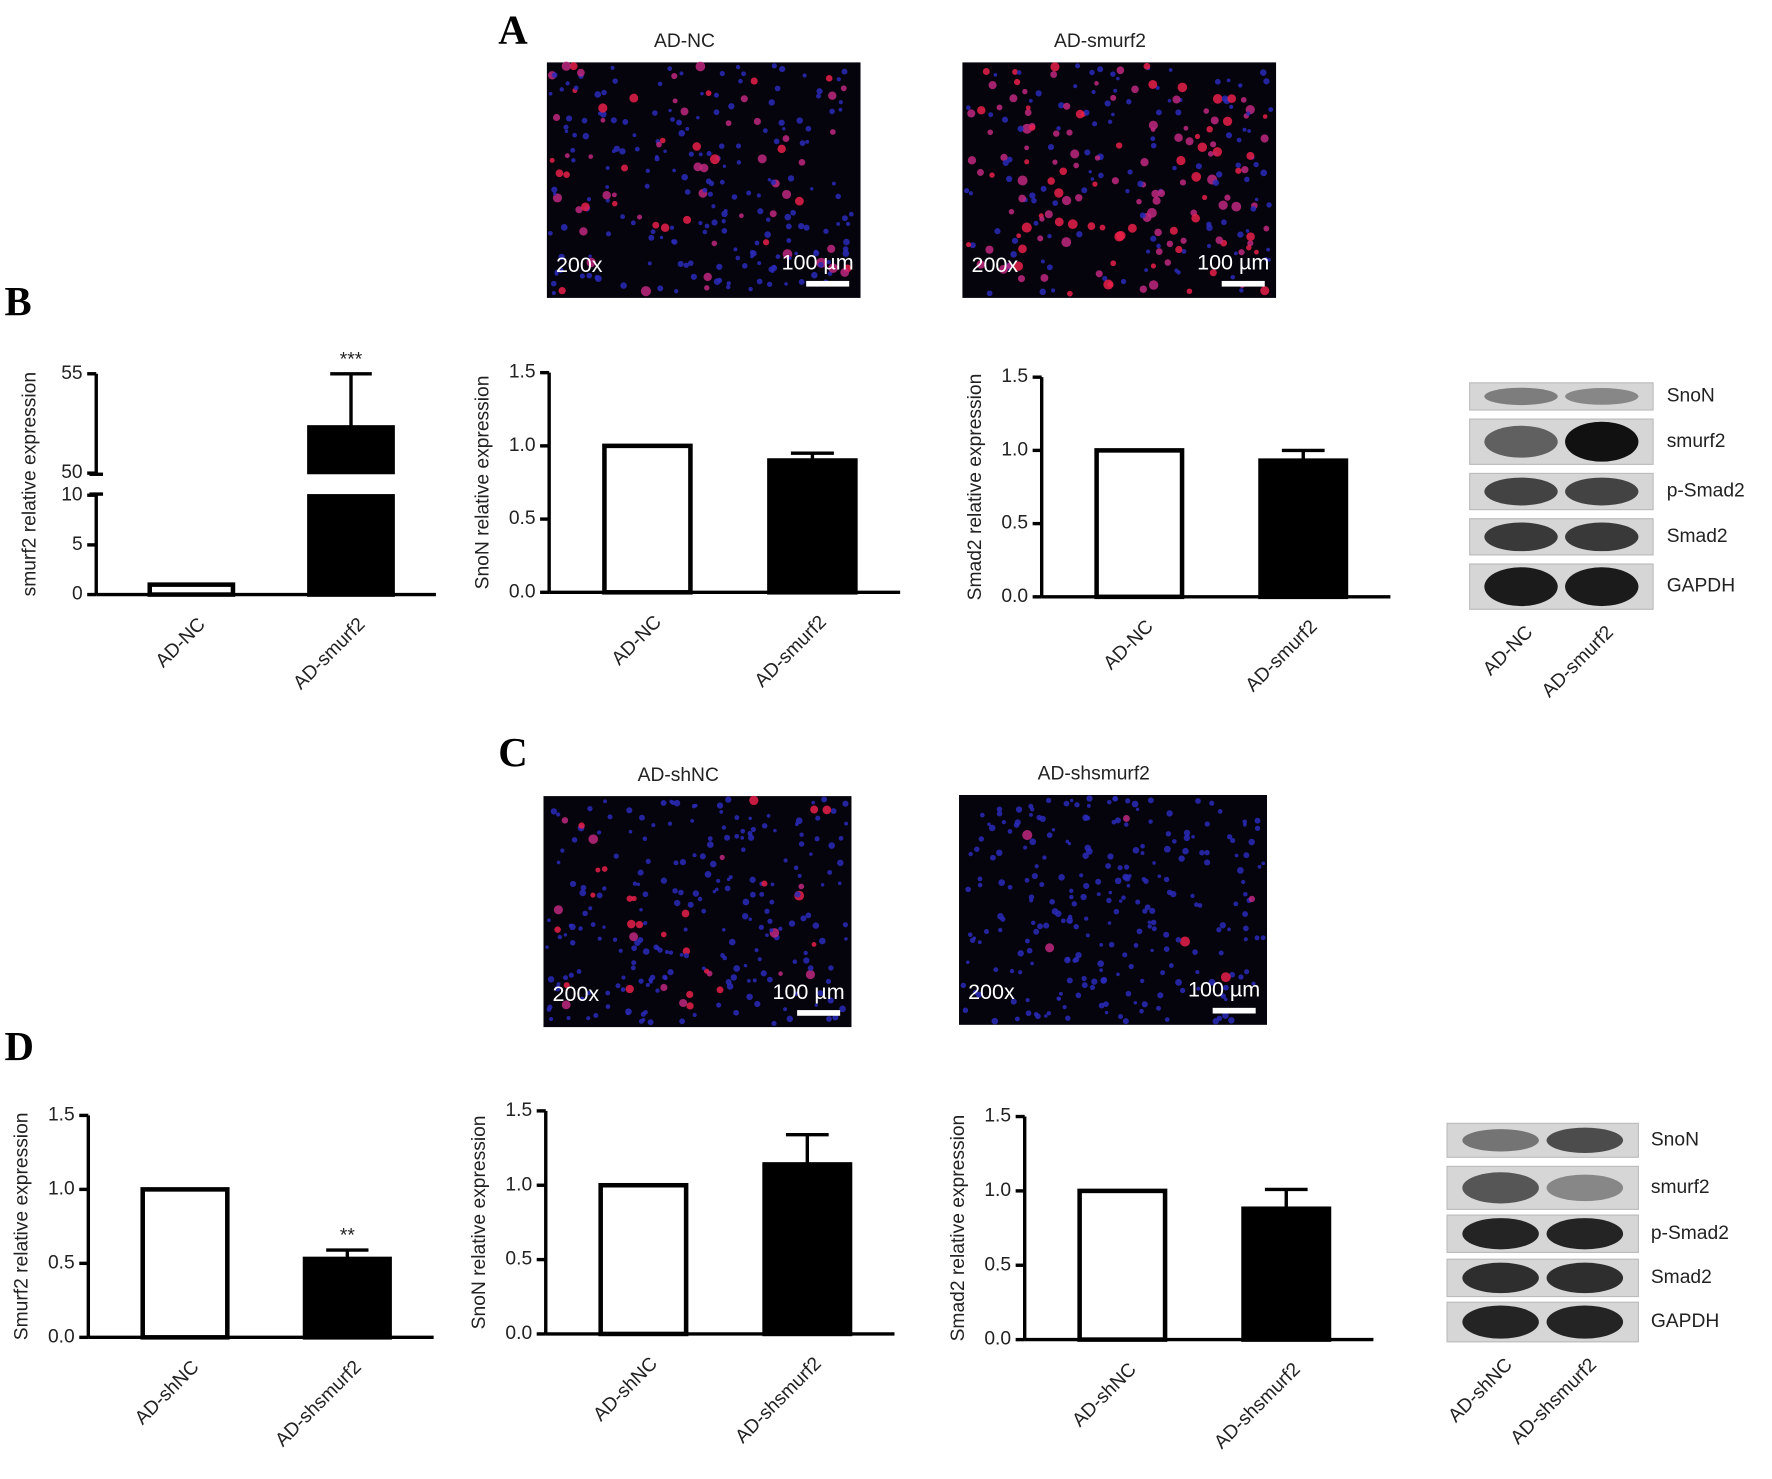 This screenshot has height=1479, width=1772. What do you see at coordinates (1685, 1321) in the screenshot?
I see `band-label: GAPDH` at bounding box center [1685, 1321].